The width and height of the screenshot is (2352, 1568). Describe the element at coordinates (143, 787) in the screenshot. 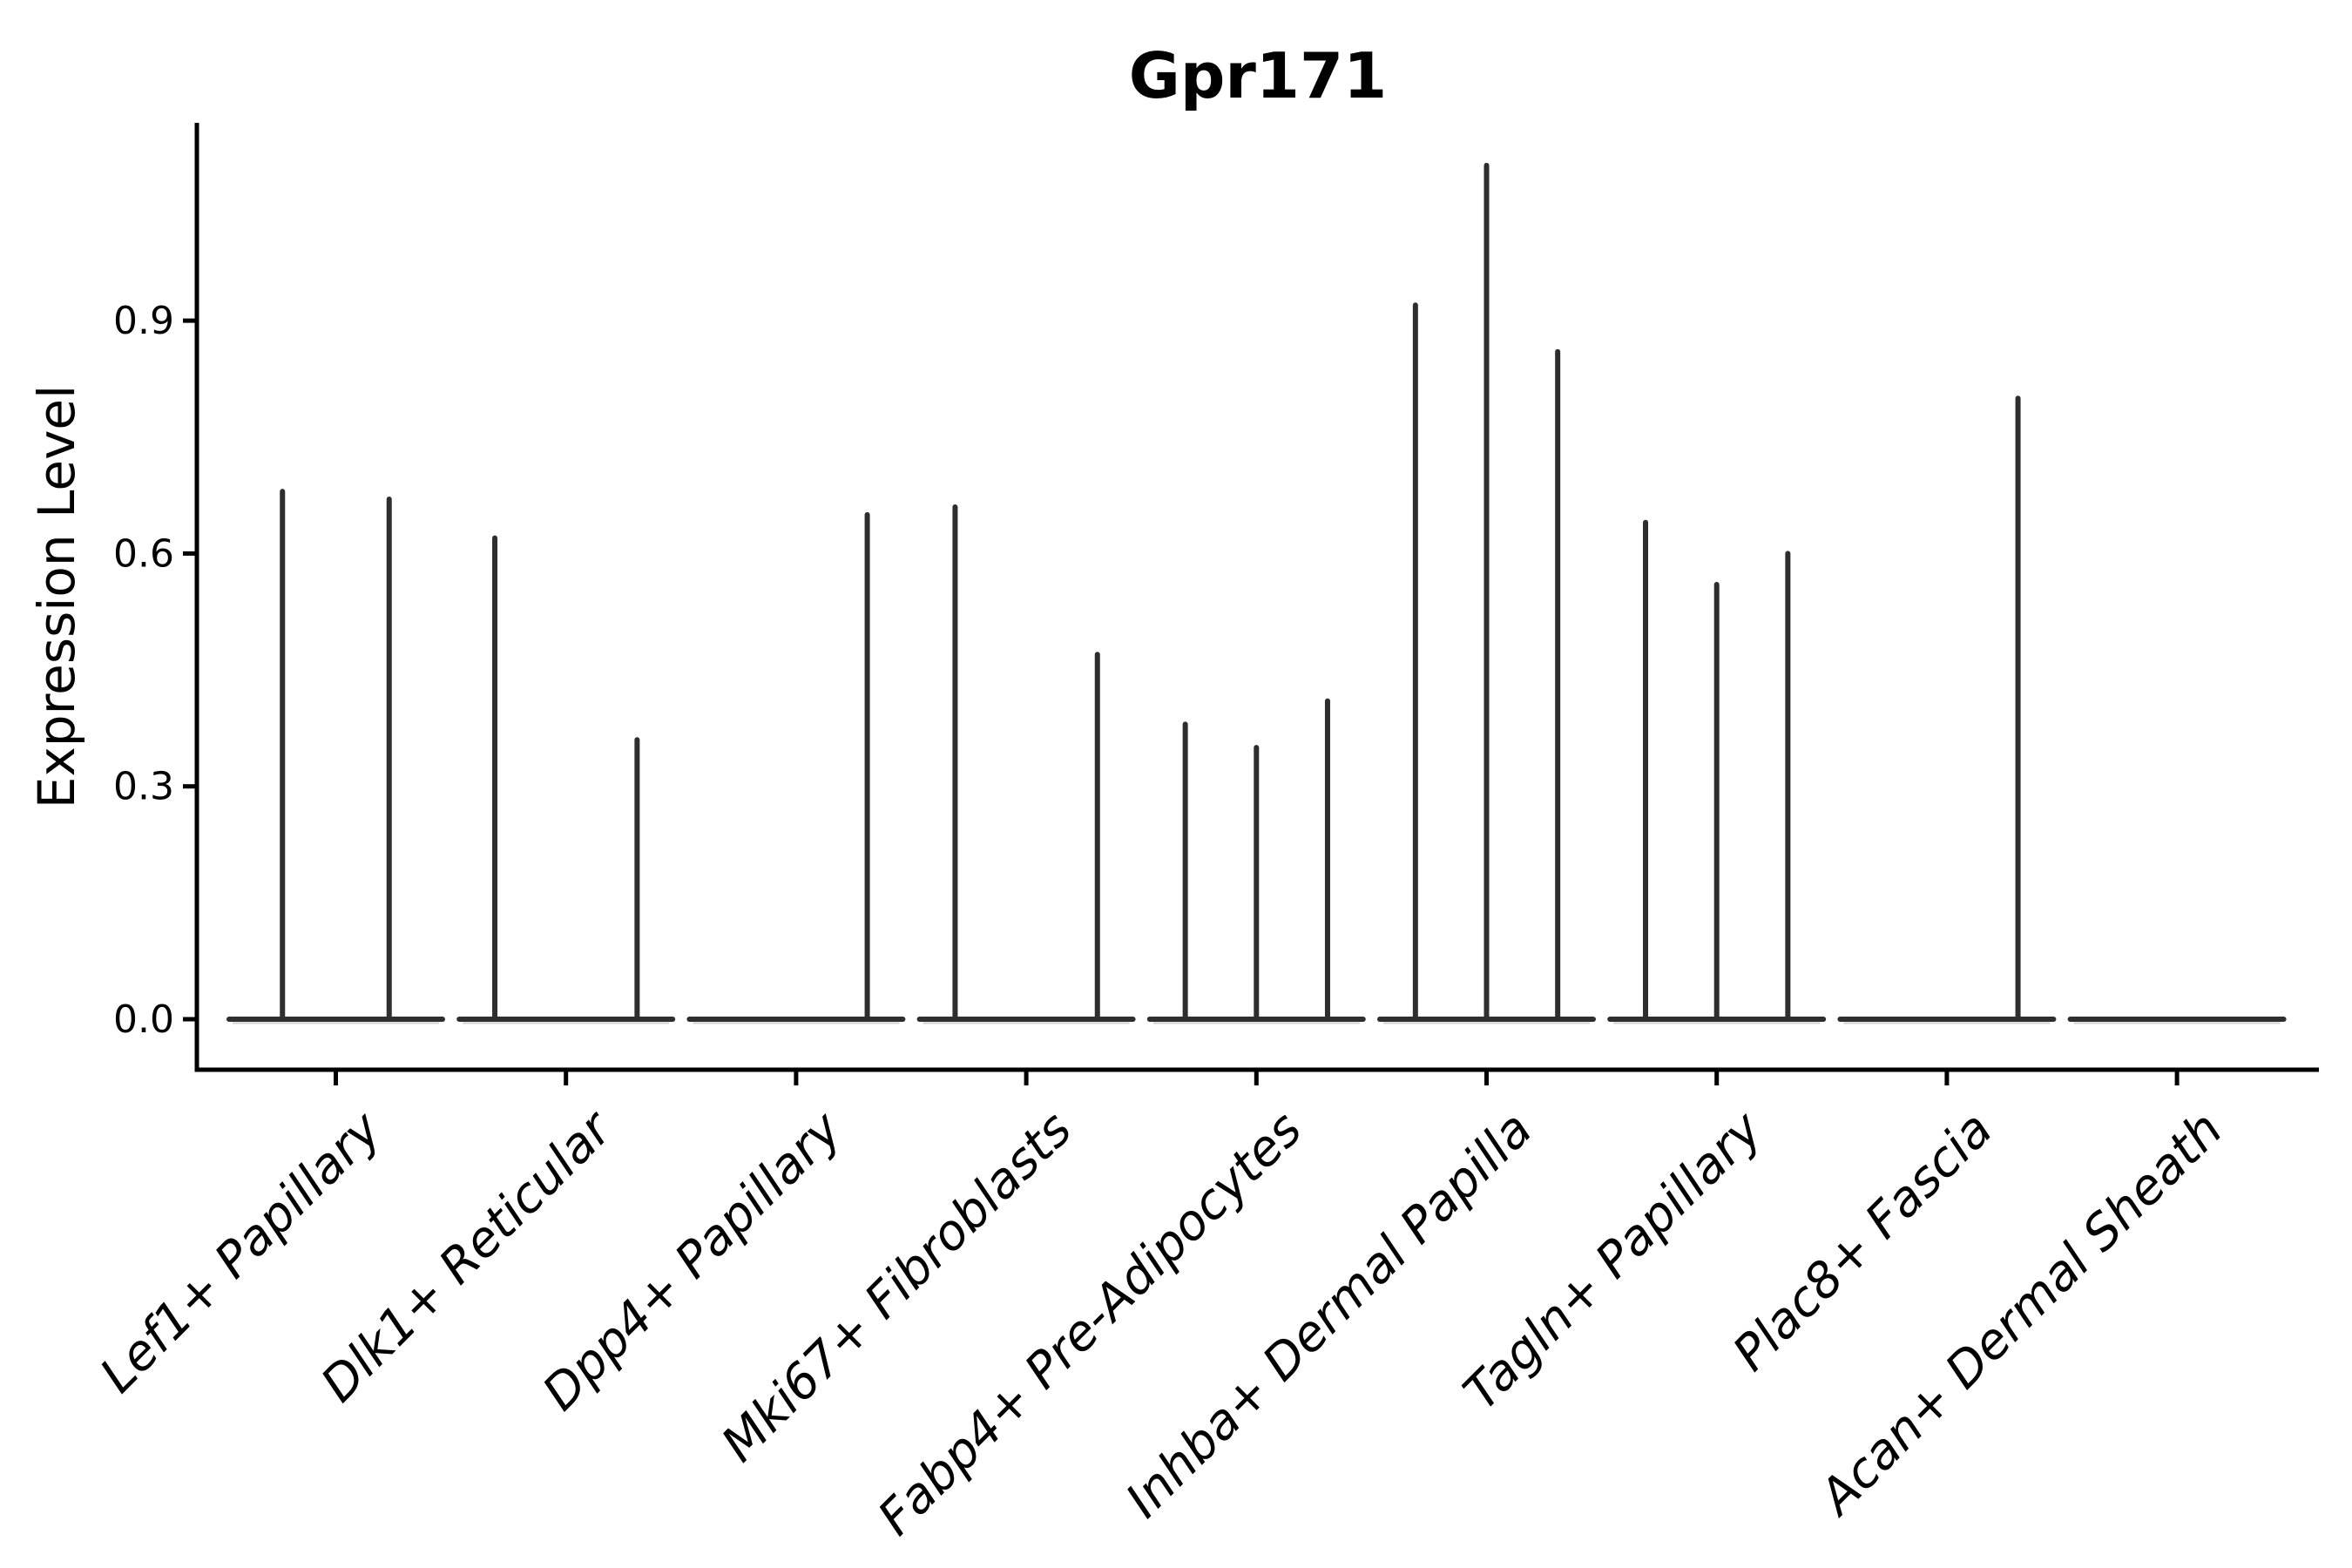

I see `y-tick-label: 0.3` at that location.